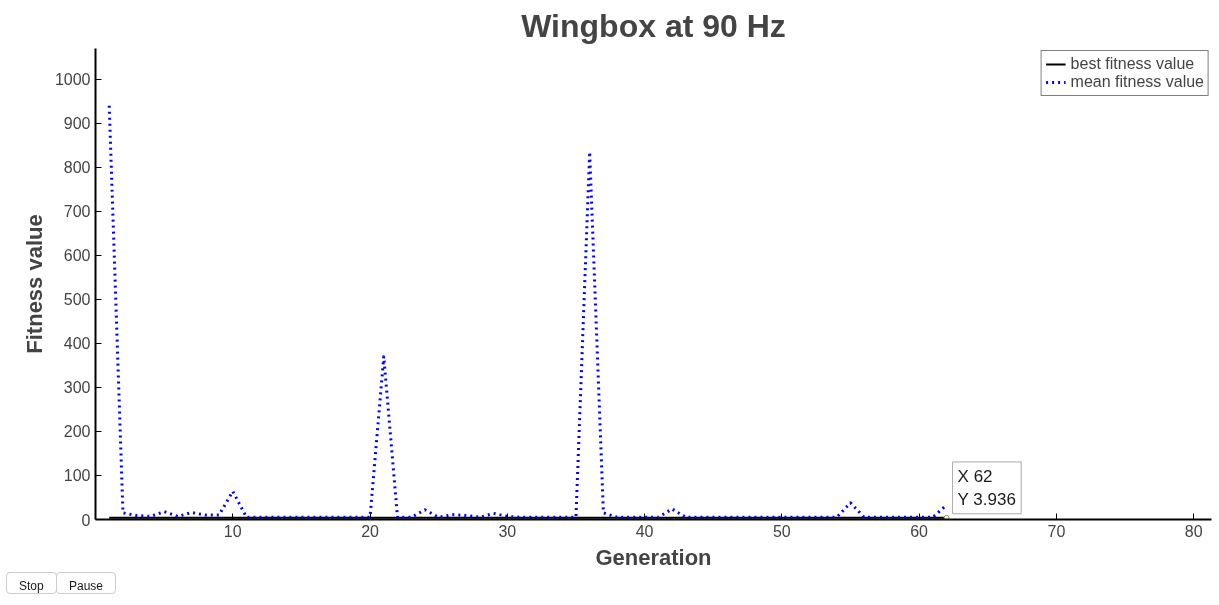 The image size is (1219, 605). What do you see at coordinates (86, 583) in the screenshot?
I see `text: Pause` at bounding box center [86, 583].